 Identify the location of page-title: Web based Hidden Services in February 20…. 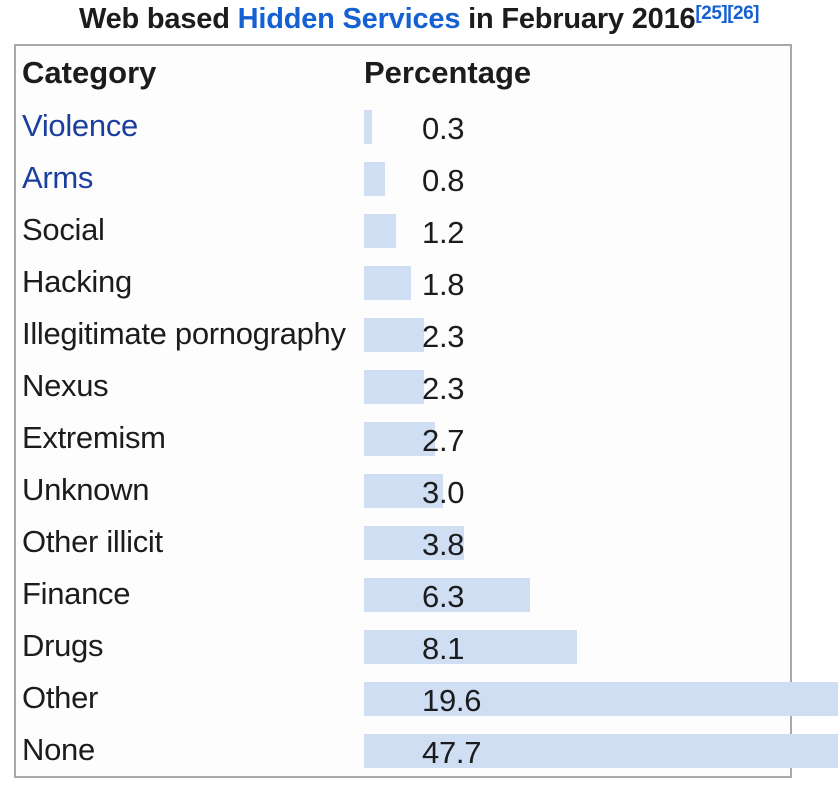
(419, 19).